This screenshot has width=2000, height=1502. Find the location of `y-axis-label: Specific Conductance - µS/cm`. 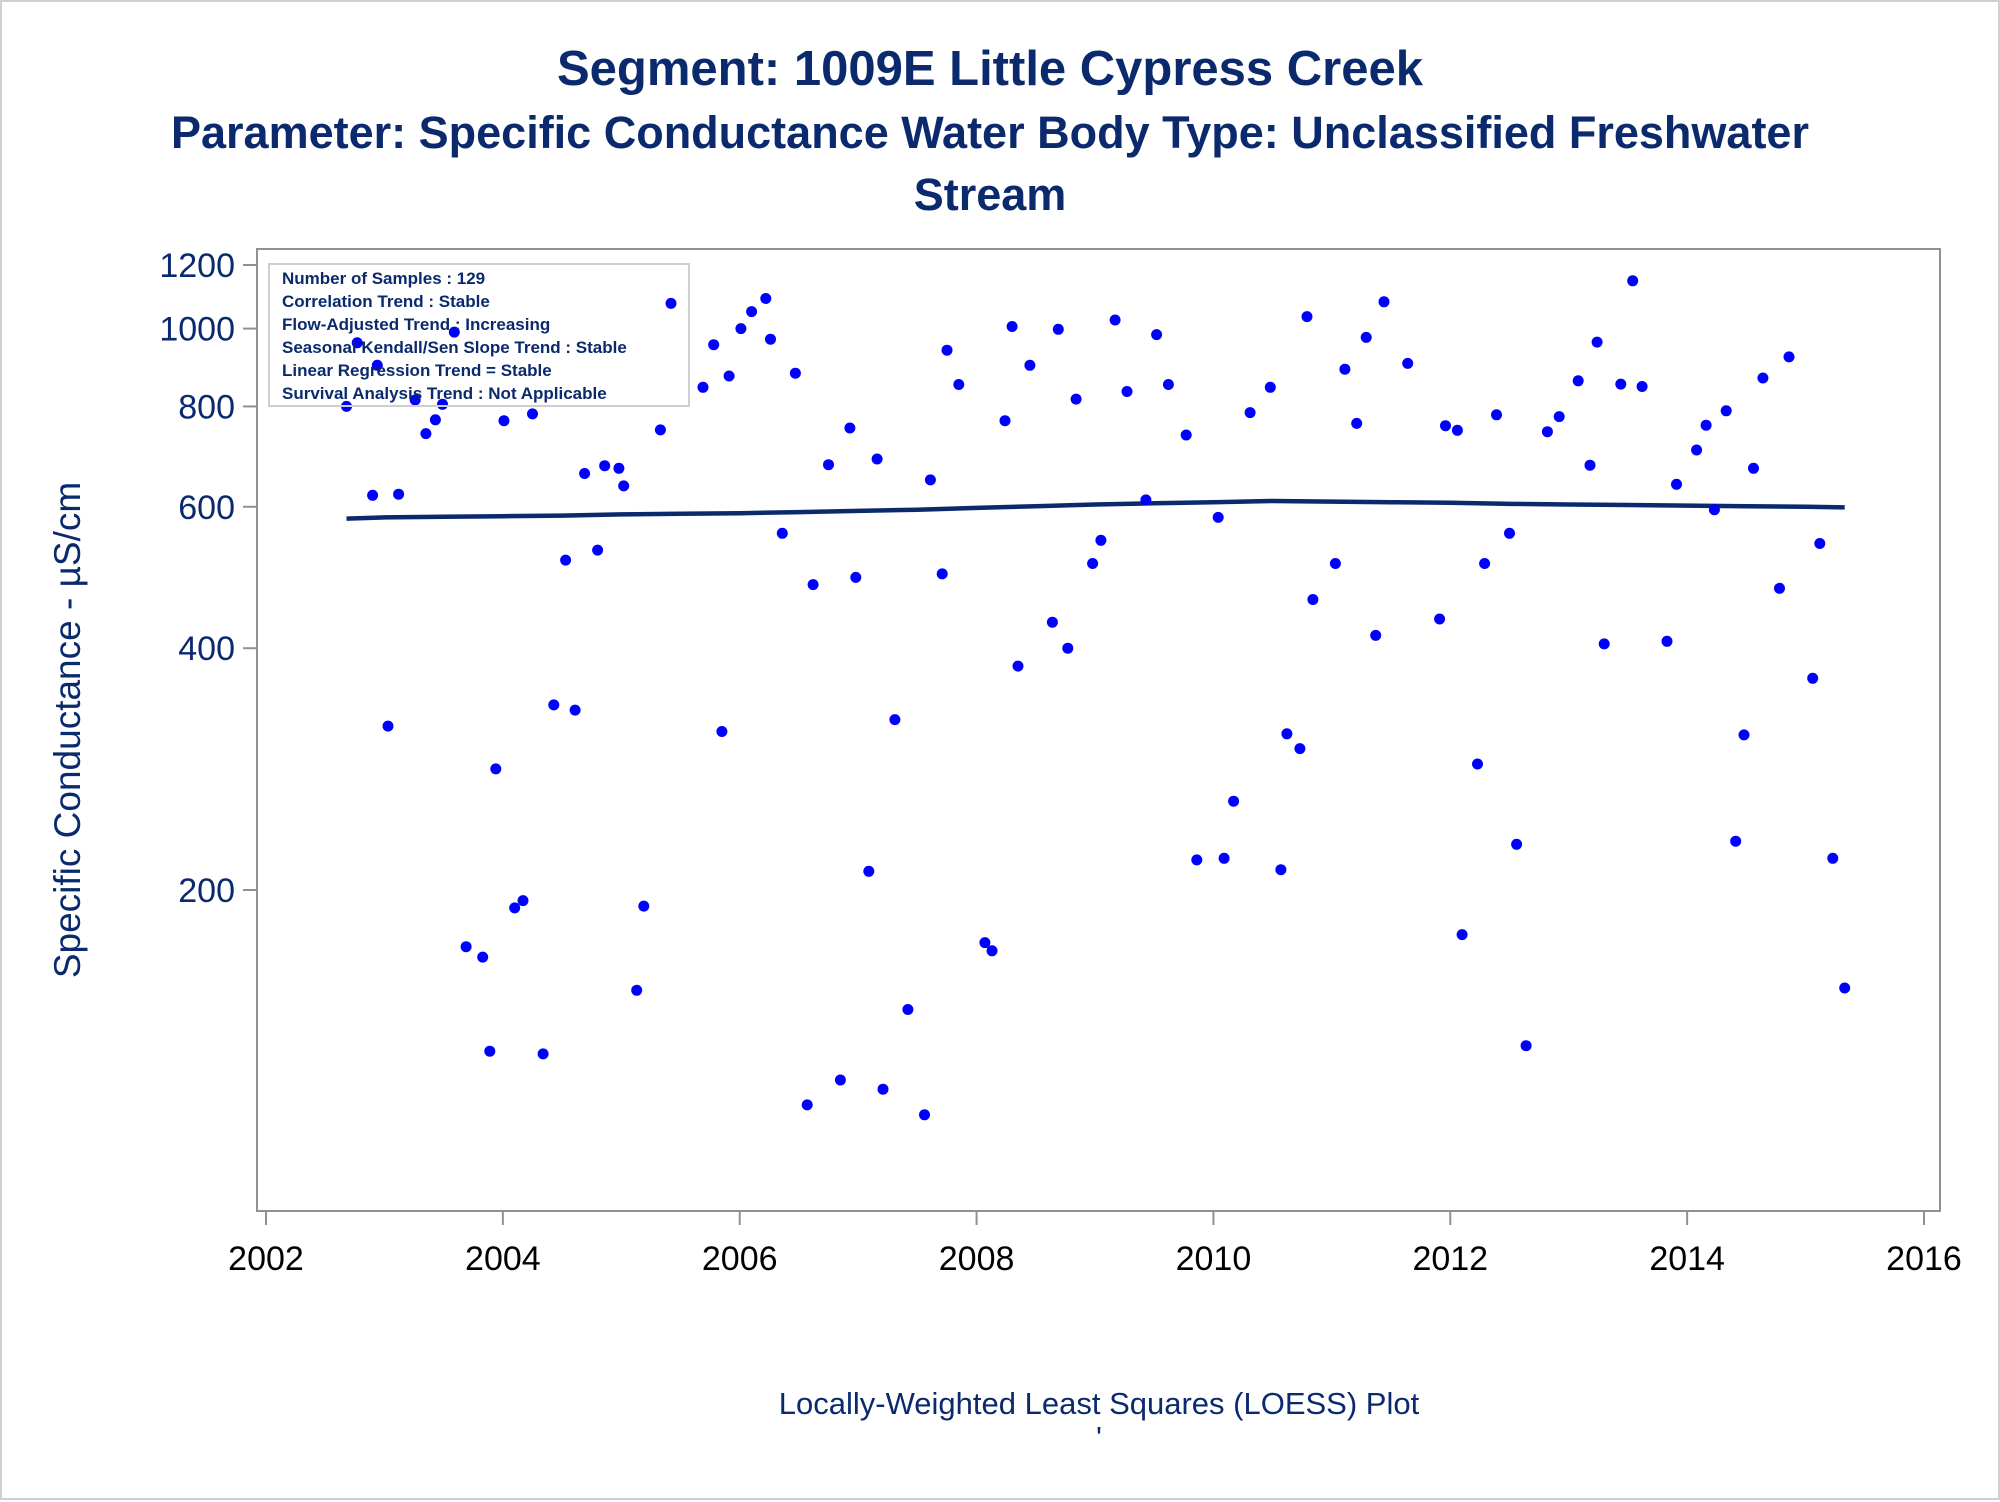

y-axis-label: Specific Conductance - µS/cm is located at coordinates (67, 730).